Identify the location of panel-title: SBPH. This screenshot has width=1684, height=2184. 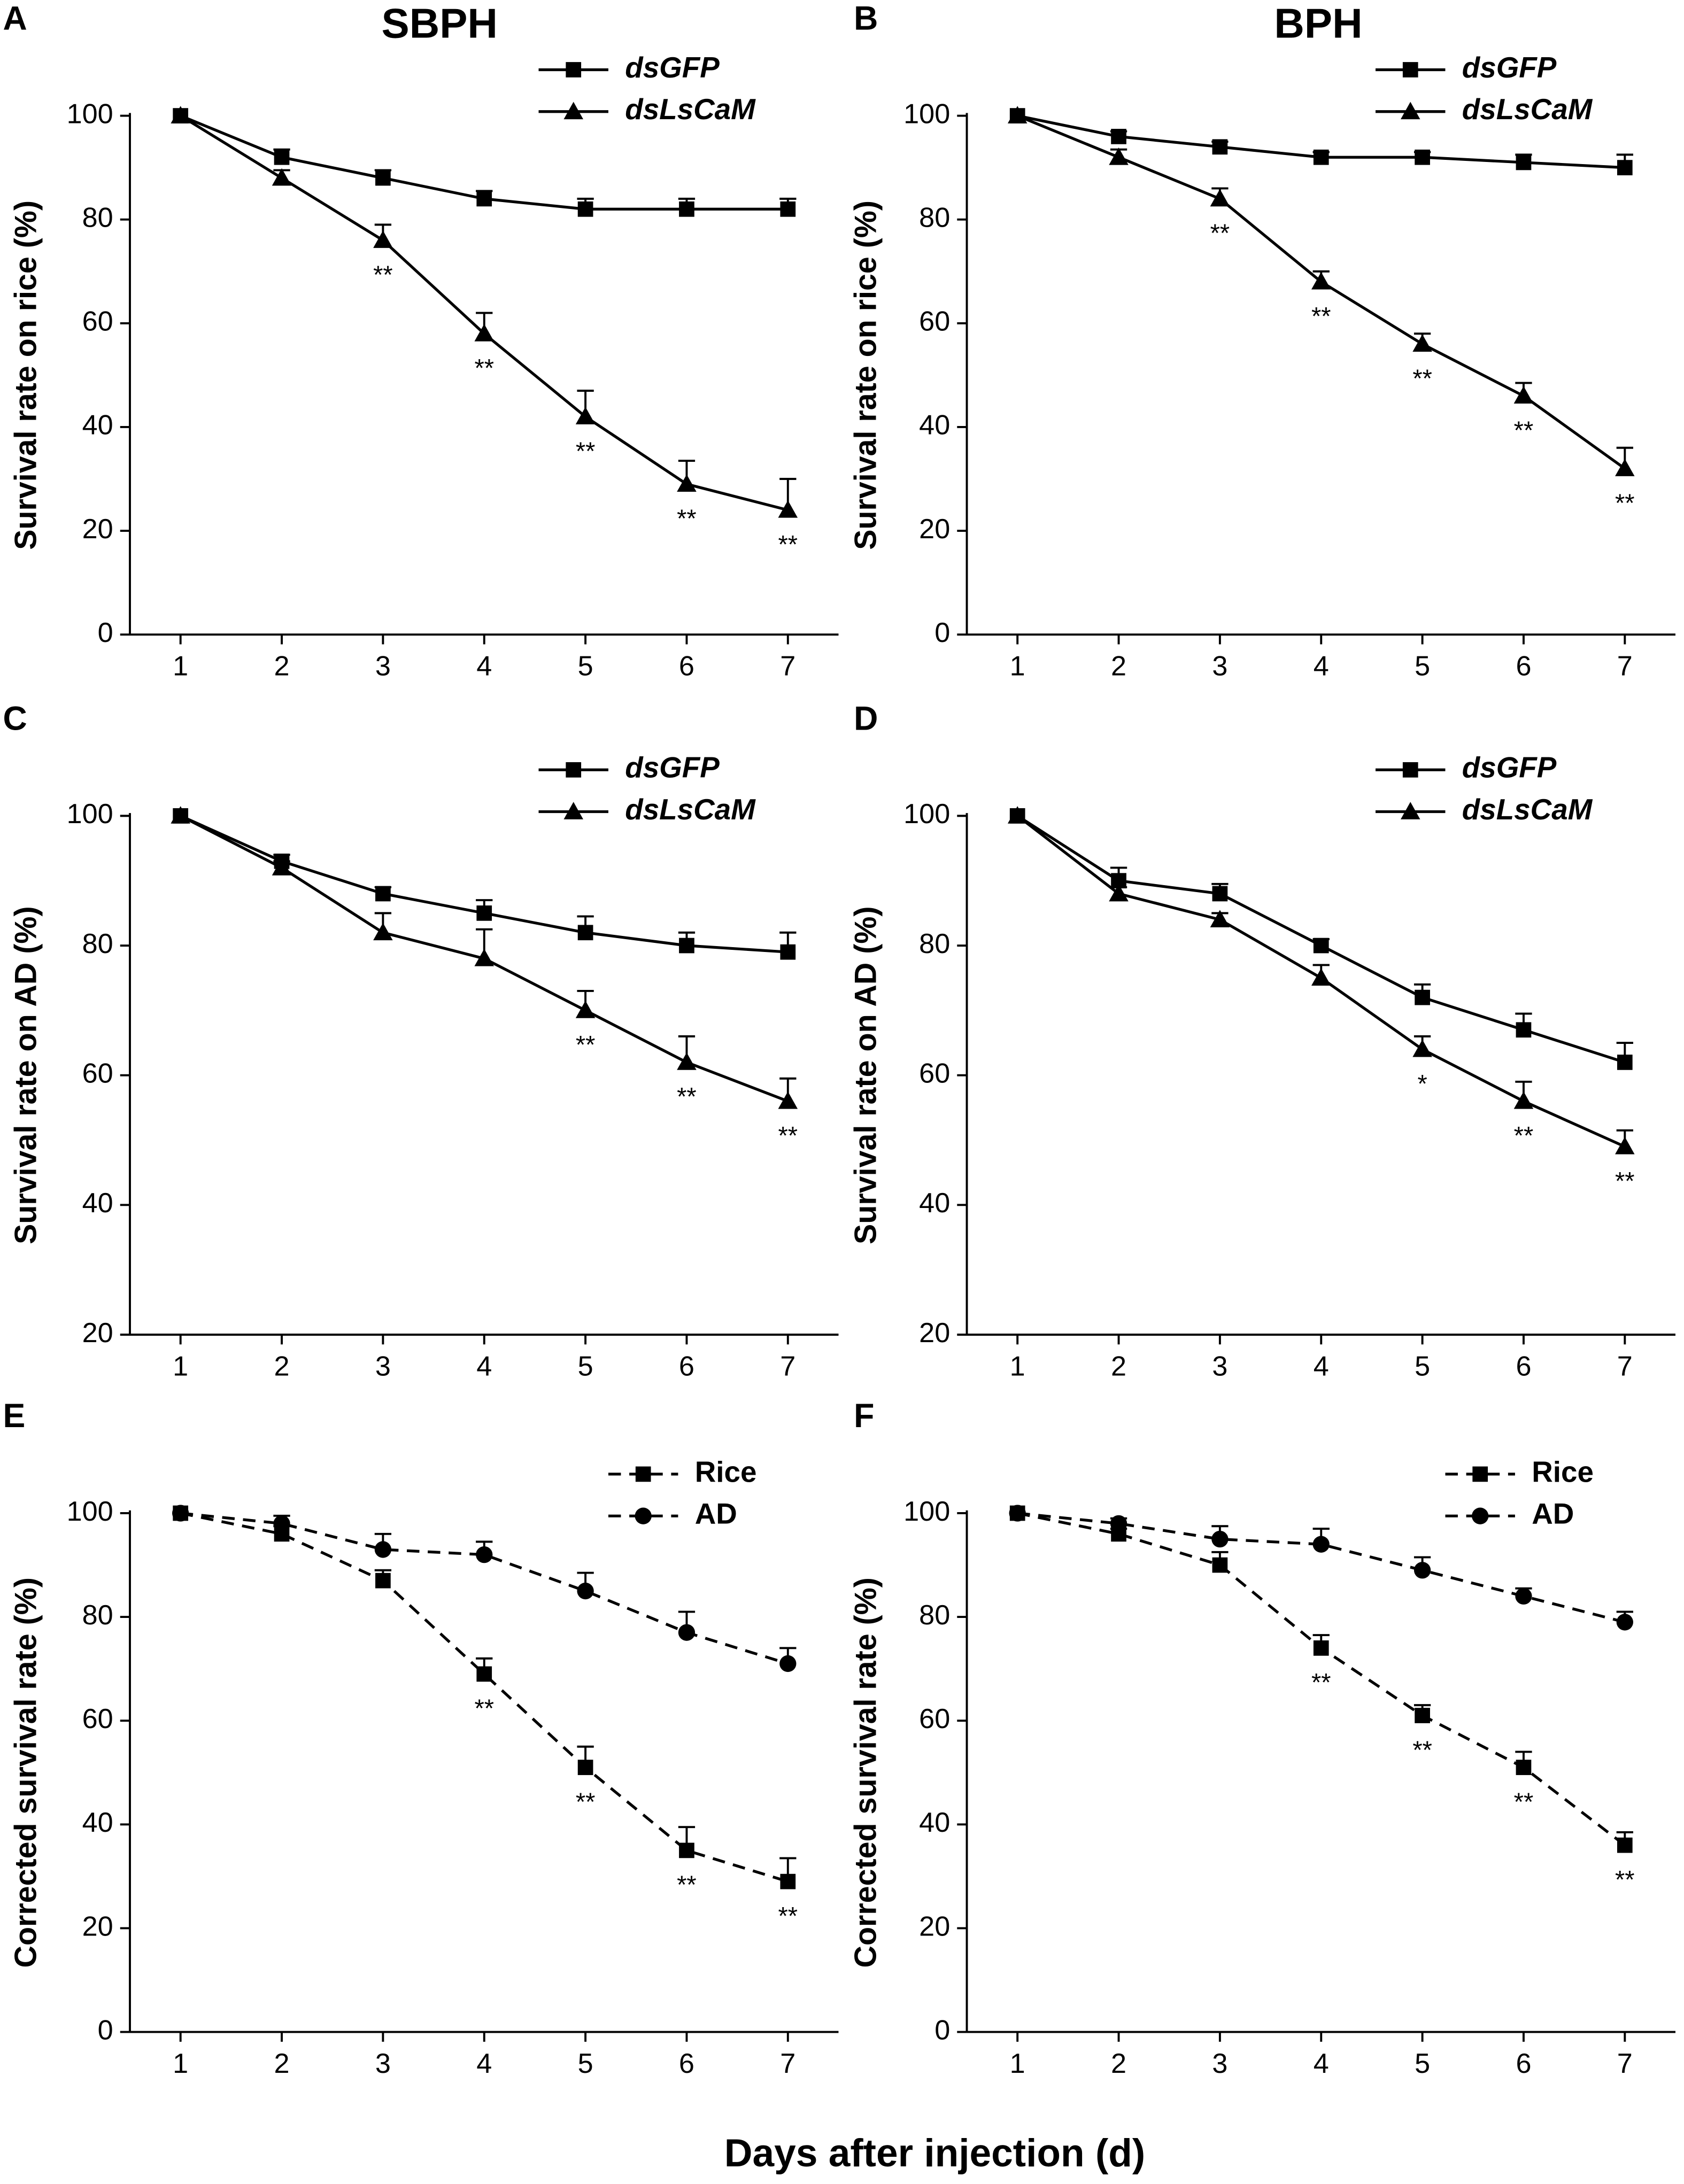
(440, 24).